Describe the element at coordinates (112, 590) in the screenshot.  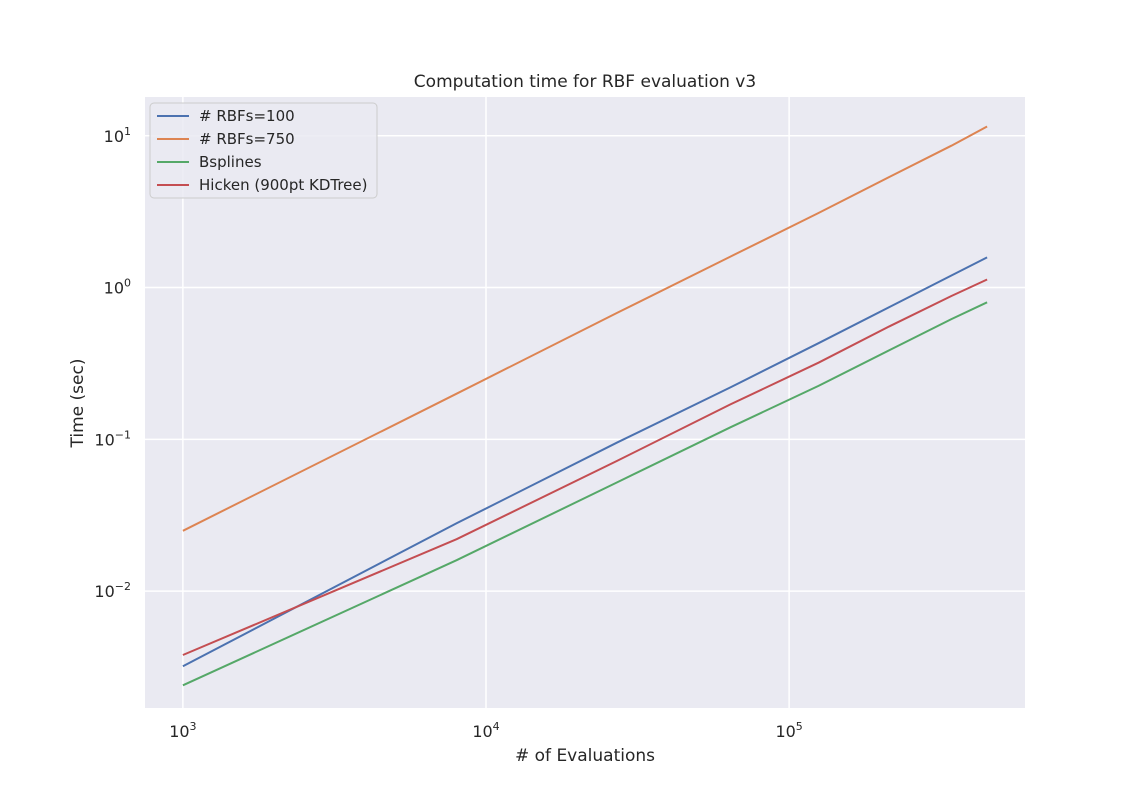
I see `y-tick-label: 10⁻²` at that location.